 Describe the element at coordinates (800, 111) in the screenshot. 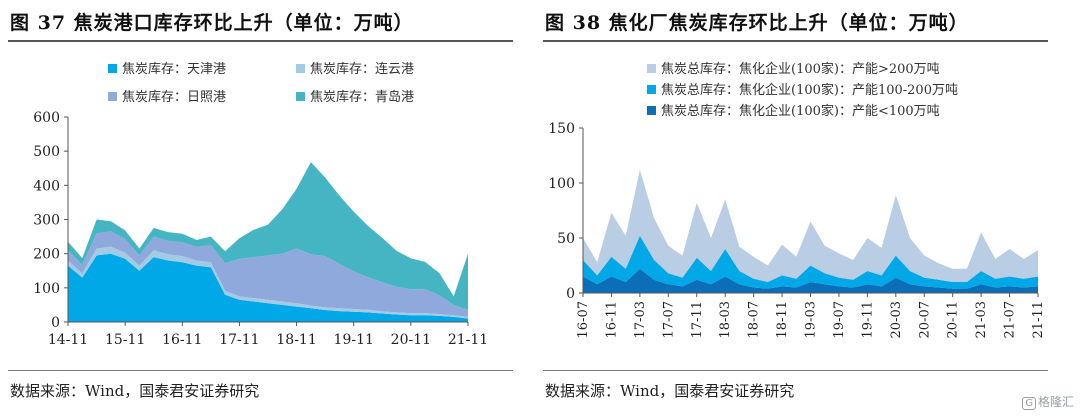

I see `legend-label: 焦炭总库存：焦化企业(100家)：产能<100万吨` at that location.